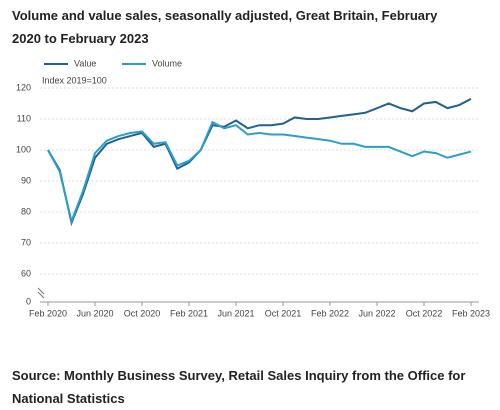 Image resolution: width=500 pixels, height=410 pixels. Describe the element at coordinates (26, 211) in the screenshot. I see `y-tick-label: 80` at that location.